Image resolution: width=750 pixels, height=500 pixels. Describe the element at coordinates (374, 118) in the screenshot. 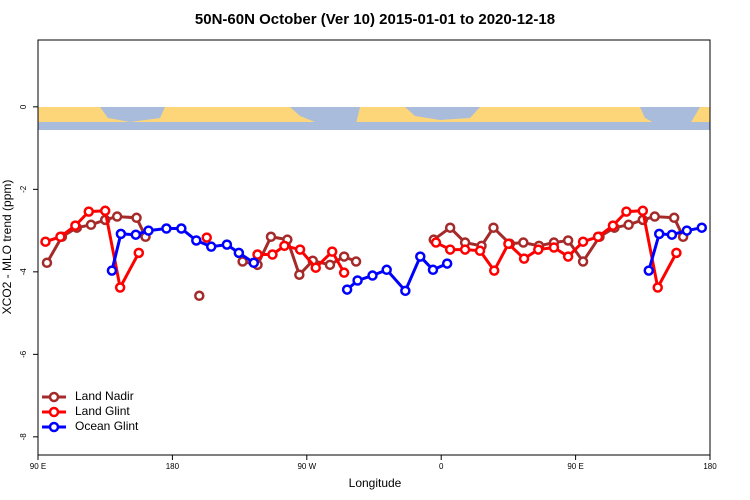

I see `map-band` at that location.